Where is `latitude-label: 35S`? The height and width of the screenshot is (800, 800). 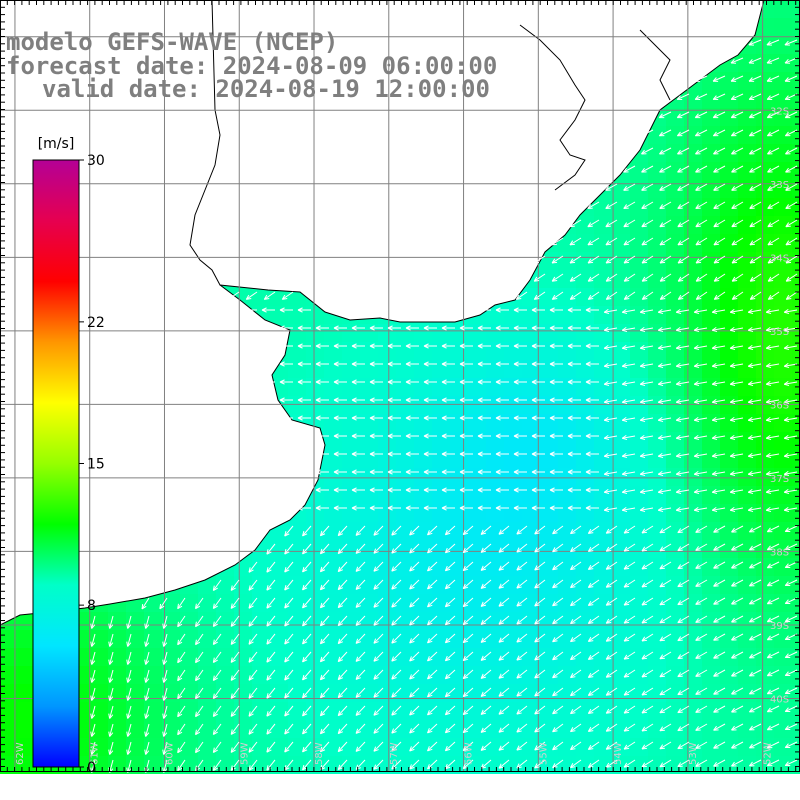 latitude-label: 35S is located at coordinates (779, 332).